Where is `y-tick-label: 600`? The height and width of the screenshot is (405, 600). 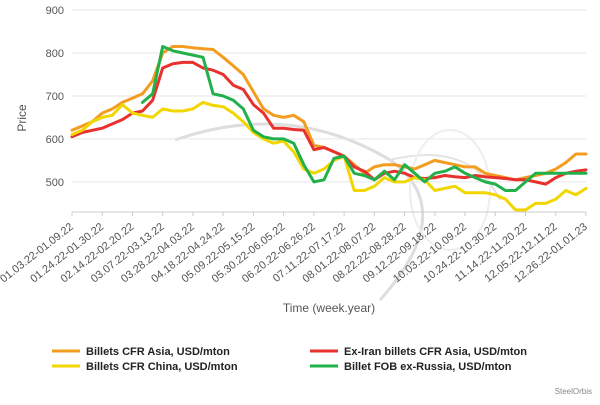 y-tick-label: 600 is located at coordinates (55, 140).